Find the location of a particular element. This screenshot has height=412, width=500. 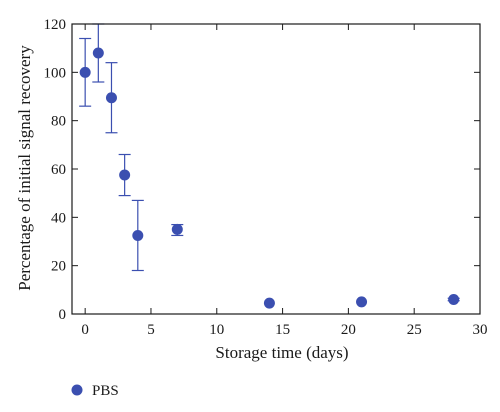

x-tick-label: 20 is located at coordinates (348, 330).